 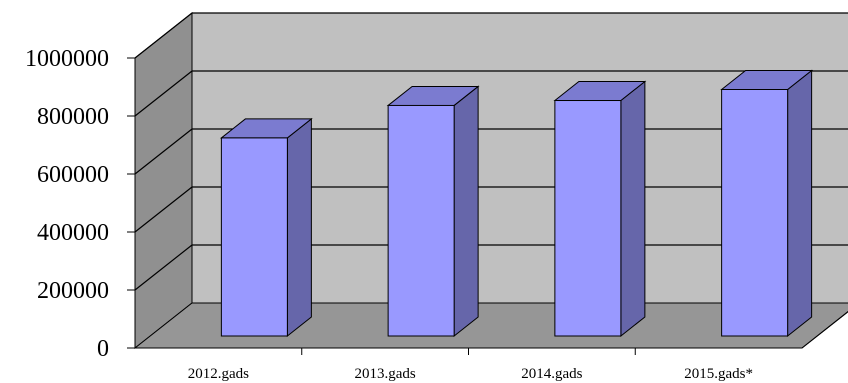 I want to click on x-tick-label: 2015.gads*, so click(x=718, y=374).